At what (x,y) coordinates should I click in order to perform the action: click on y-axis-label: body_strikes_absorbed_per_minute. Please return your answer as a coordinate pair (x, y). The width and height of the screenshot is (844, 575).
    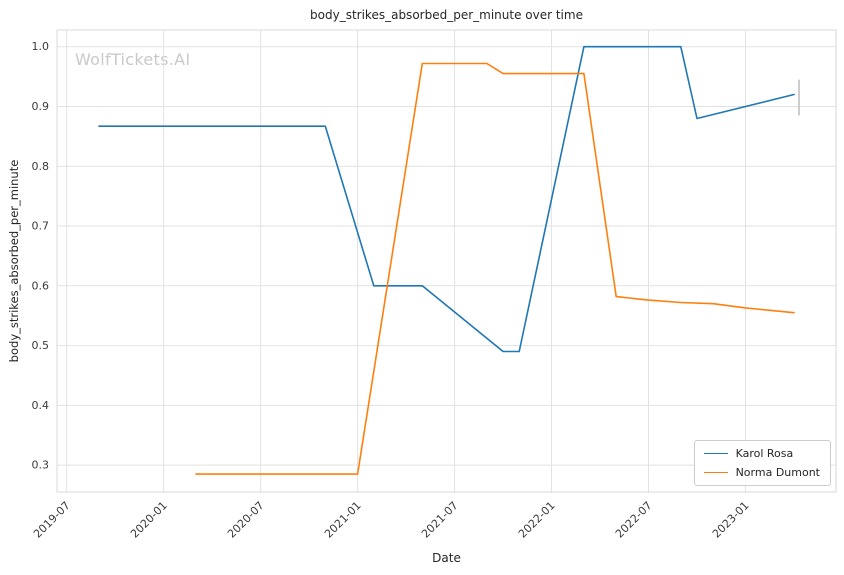
    Looking at the image, I should click on (14, 261).